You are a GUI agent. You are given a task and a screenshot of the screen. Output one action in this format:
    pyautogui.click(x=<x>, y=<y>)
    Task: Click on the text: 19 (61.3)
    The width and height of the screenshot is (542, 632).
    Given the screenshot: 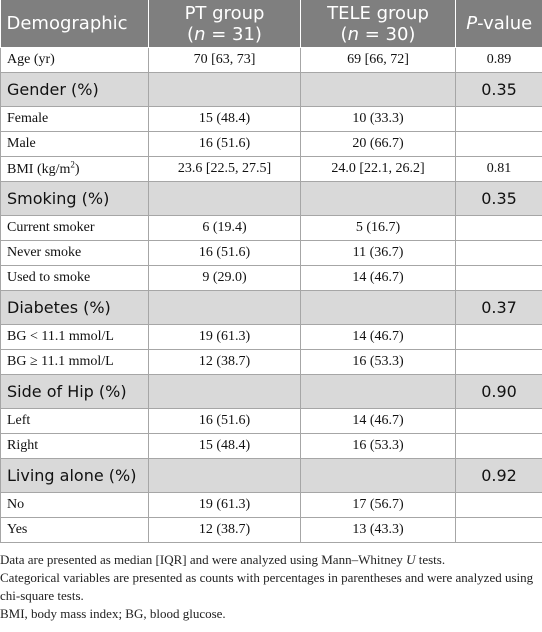 What is the action you would take?
    pyautogui.click(x=224, y=336)
    